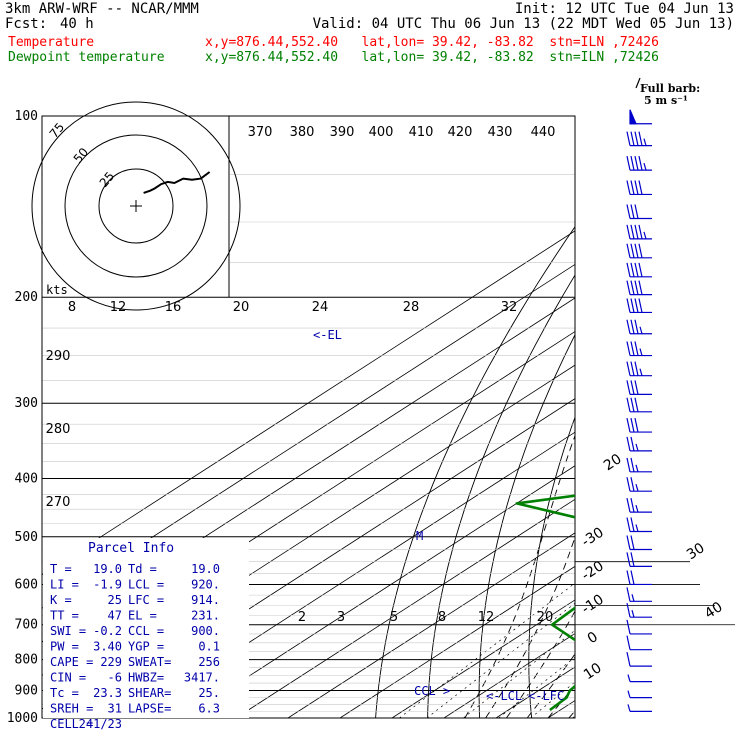 The width and height of the screenshot is (740, 740). I want to click on theta-label: 380, so click(302, 132).